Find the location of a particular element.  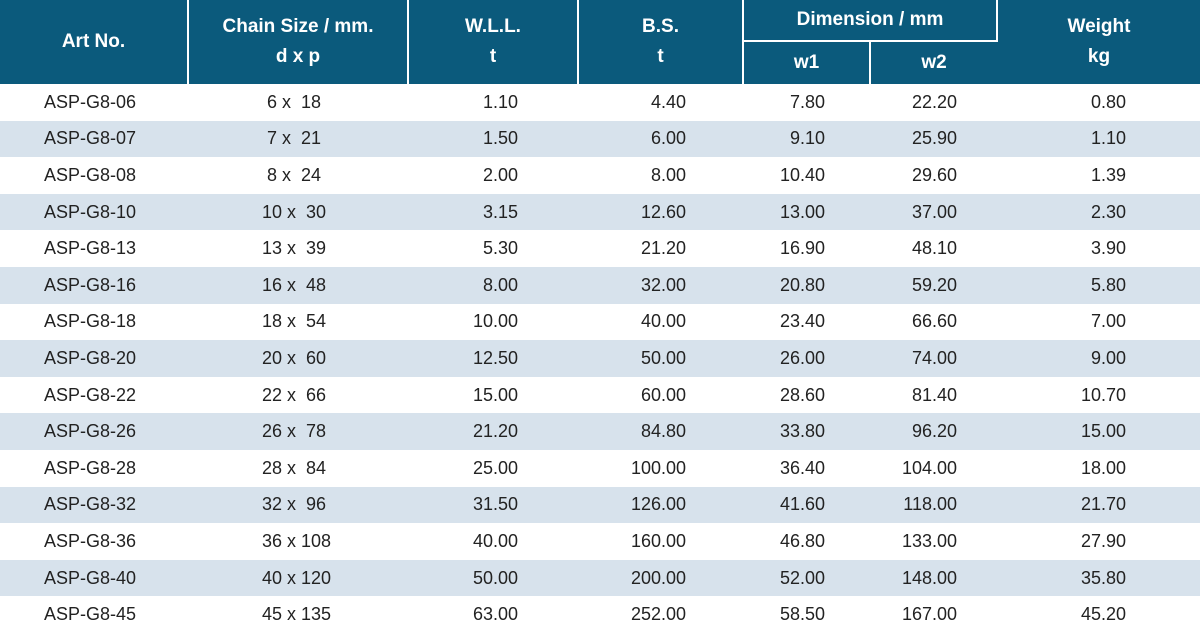

cell-wll: 1.50 is located at coordinates (493, 139).